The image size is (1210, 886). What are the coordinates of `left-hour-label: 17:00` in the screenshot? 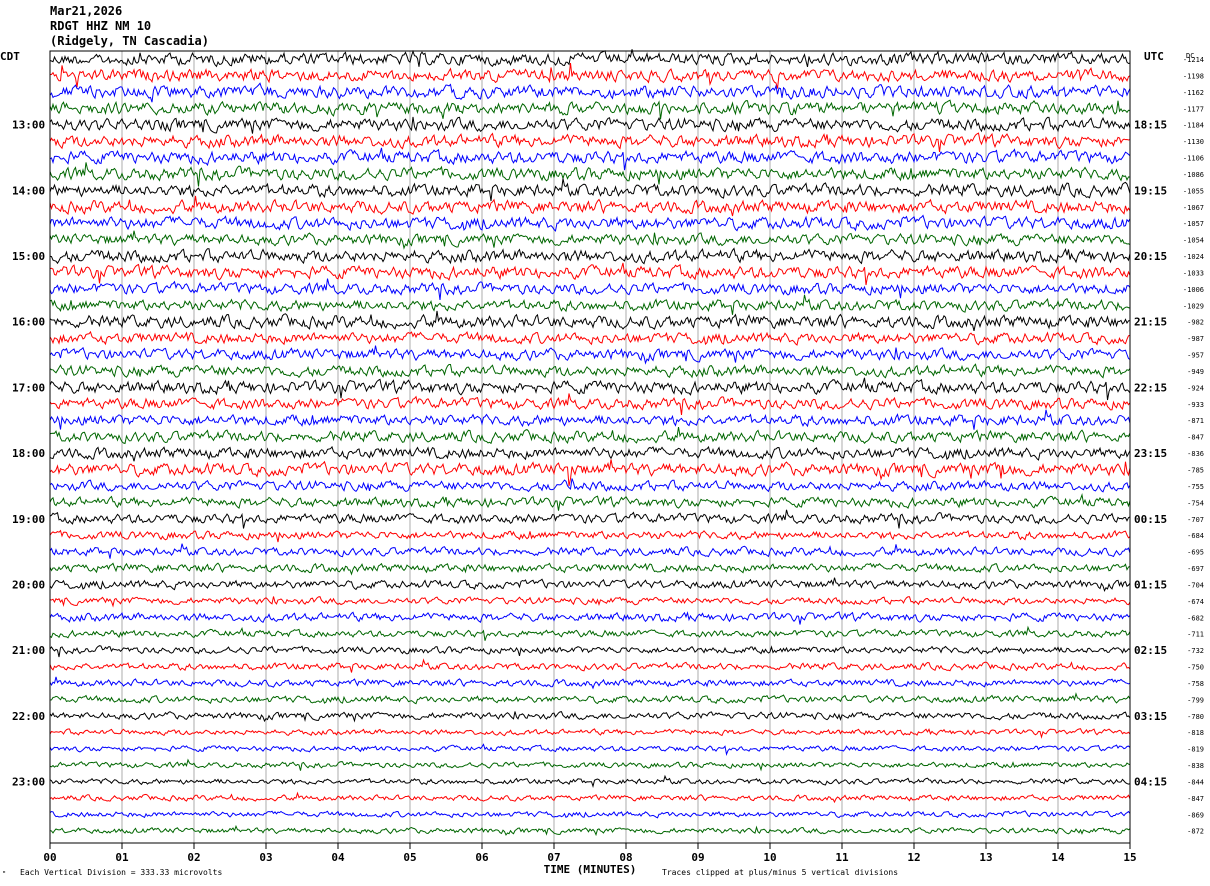 It's located at (28, 387).